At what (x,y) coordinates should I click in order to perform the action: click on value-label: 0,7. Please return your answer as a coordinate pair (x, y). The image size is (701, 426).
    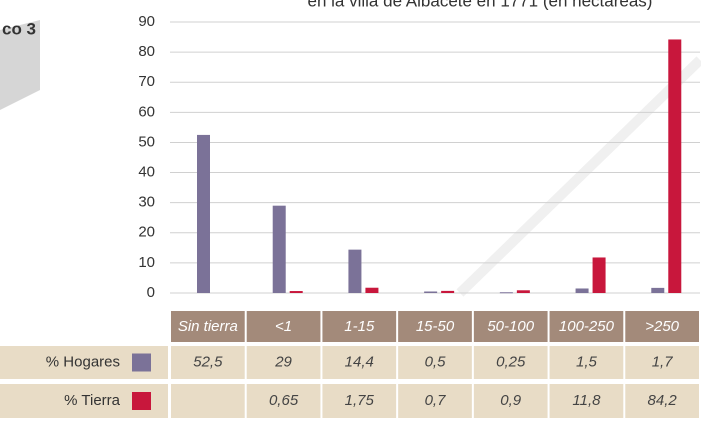
    Looking at the image, I should click on (436, 400).